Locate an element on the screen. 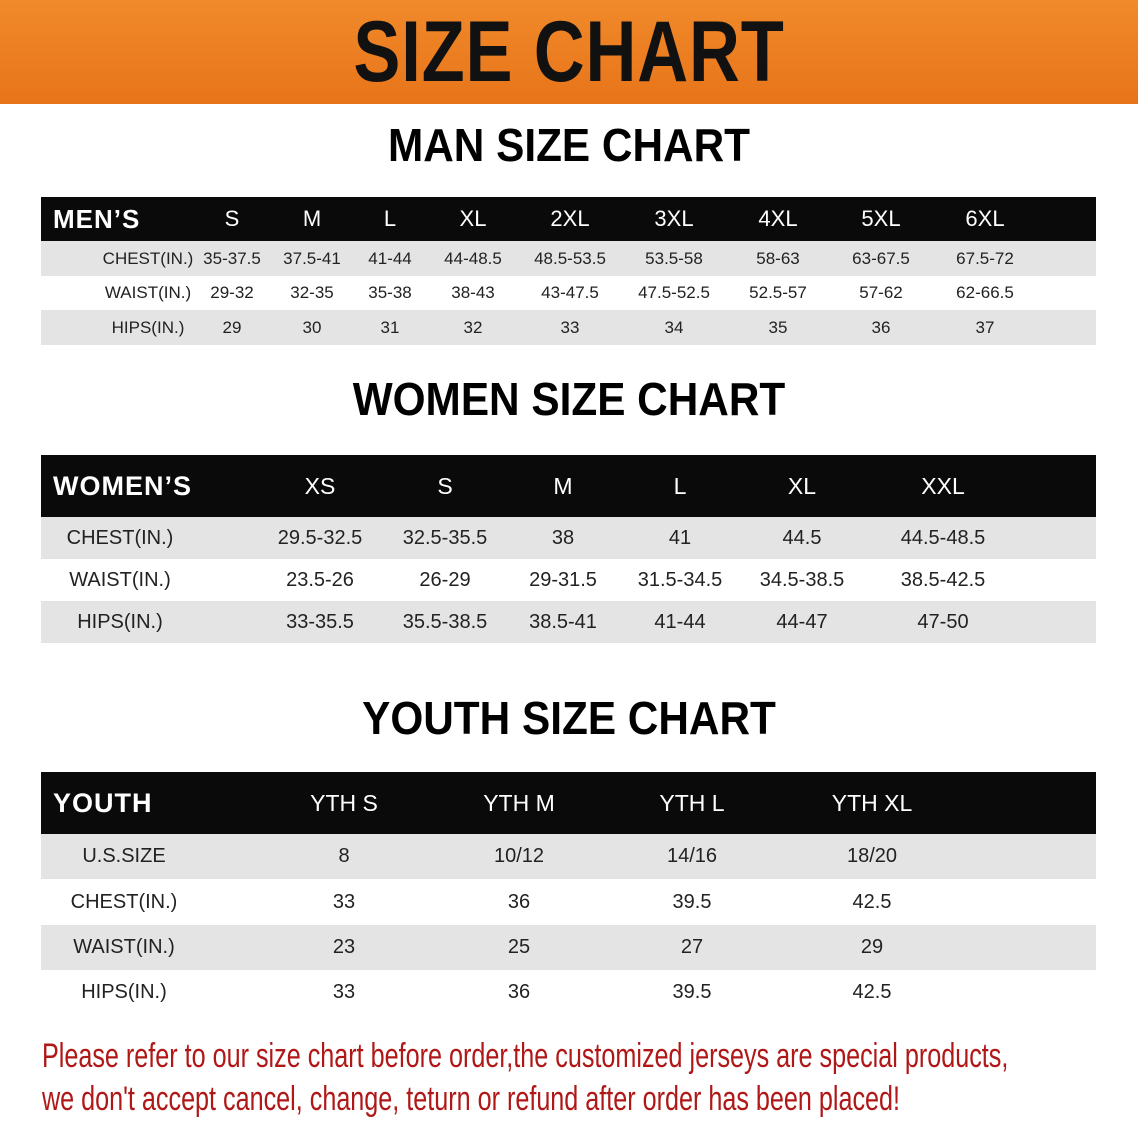 This screenshot has width=1138, height=1132. measurement-value: 48.5-53.5 is located at coordinates (570, 258).